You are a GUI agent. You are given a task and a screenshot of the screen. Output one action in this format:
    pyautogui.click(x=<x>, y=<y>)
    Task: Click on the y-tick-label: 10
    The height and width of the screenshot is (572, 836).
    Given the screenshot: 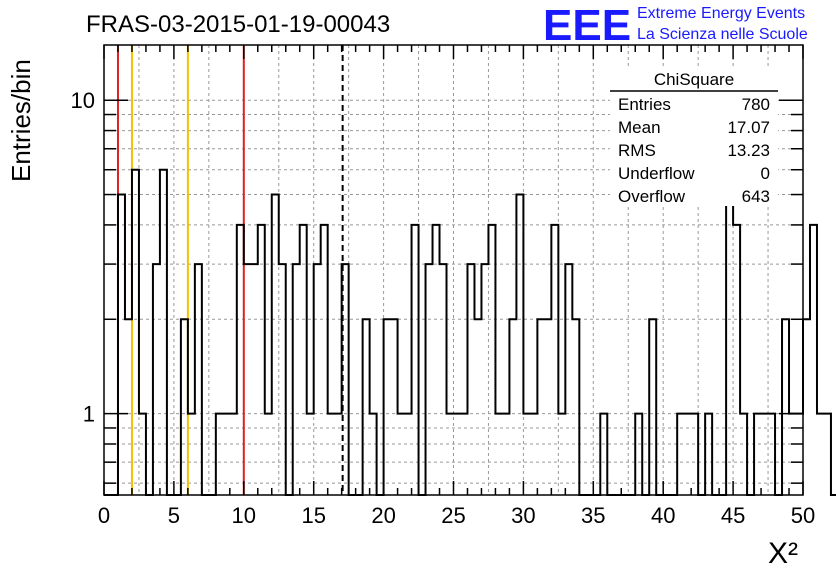 What is the action you would take?
    pyautogui.click(x=83, y=100)
    